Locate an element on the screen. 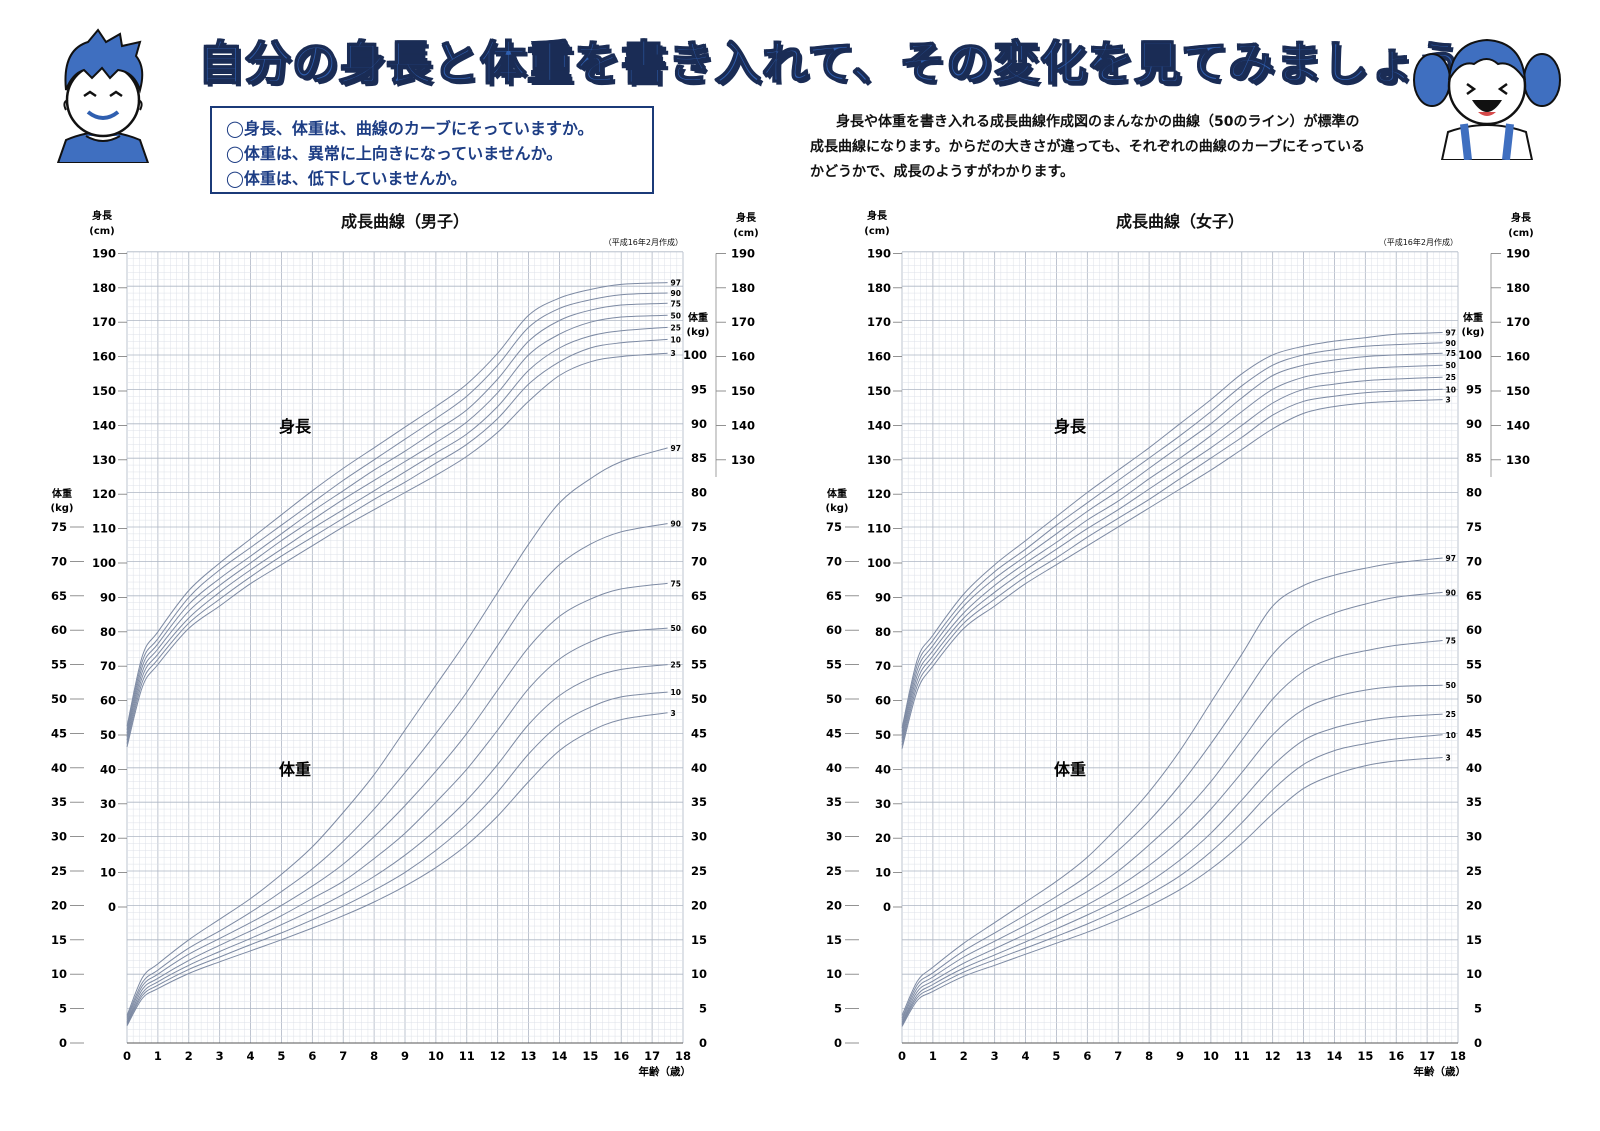 Image resolution: width=1600 pixels, height=1131 pixels. left-weight-tick: 40 is located at coordinates (834, 768).